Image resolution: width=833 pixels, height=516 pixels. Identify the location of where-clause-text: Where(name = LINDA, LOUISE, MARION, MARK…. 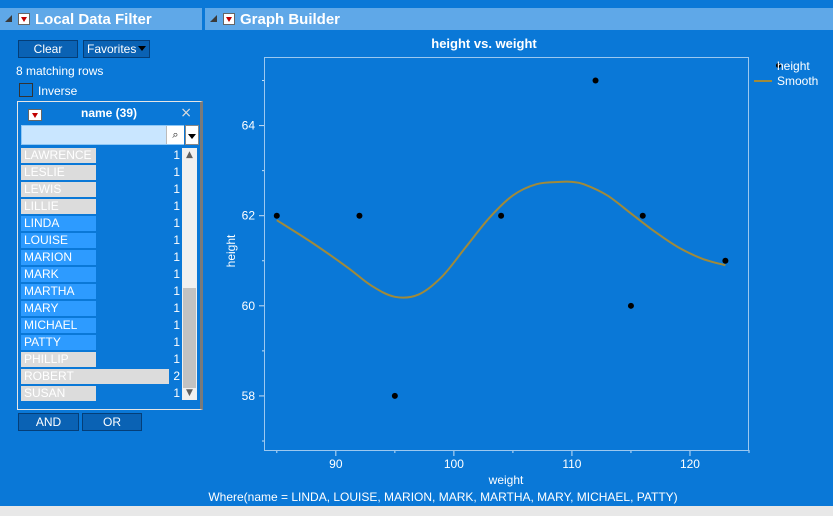
(443, 497).